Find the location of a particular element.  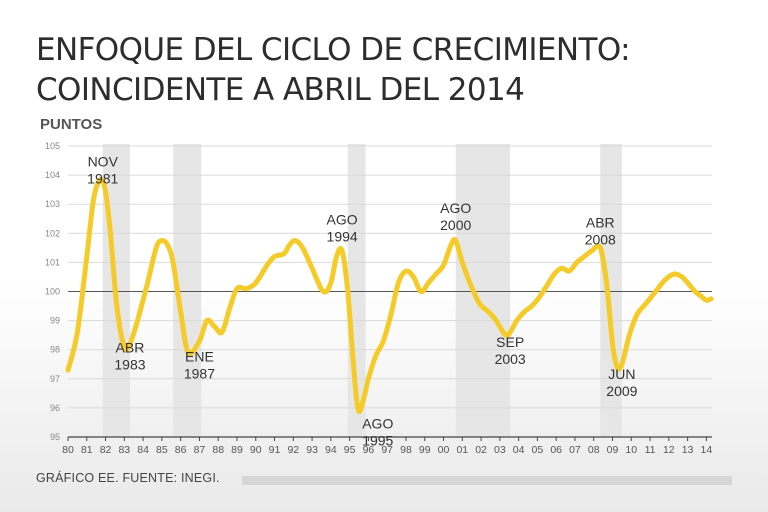

annotation-line: 1995 is located at coordinates (377, 440).